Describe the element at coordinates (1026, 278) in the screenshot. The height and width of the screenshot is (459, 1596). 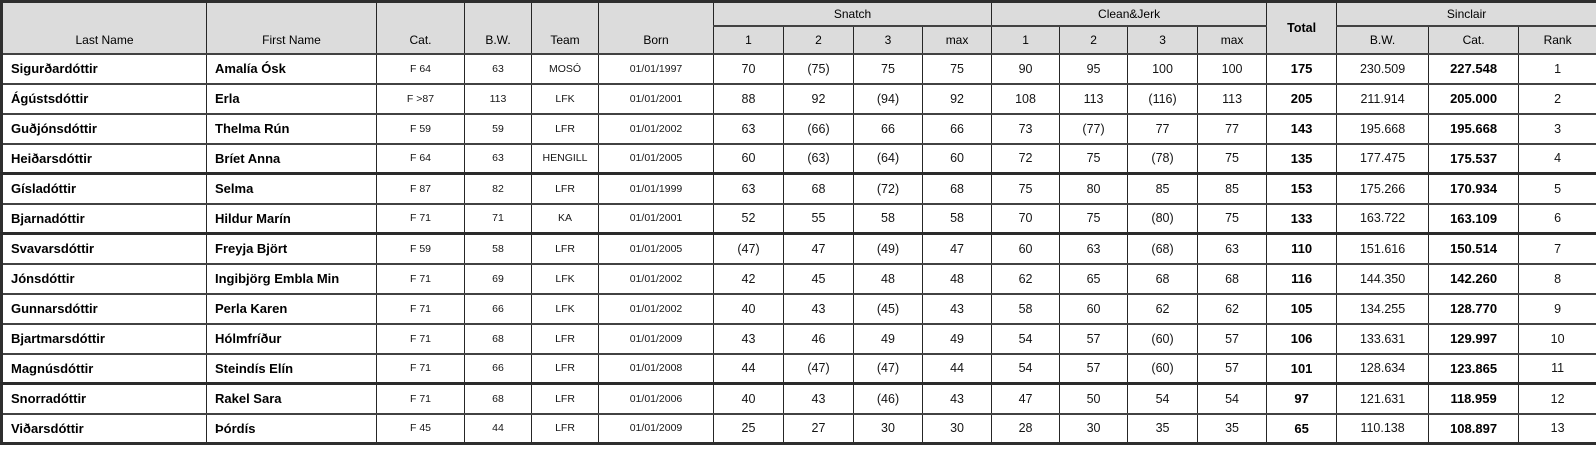
I see `cell-clean-jerk-1: 62` at that location.